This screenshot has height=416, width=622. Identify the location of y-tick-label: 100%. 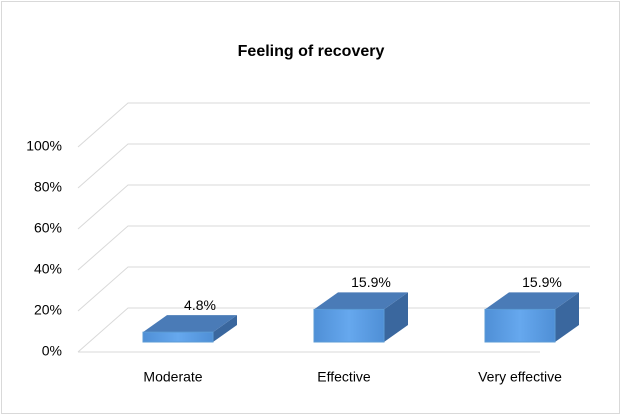
(44, 146).